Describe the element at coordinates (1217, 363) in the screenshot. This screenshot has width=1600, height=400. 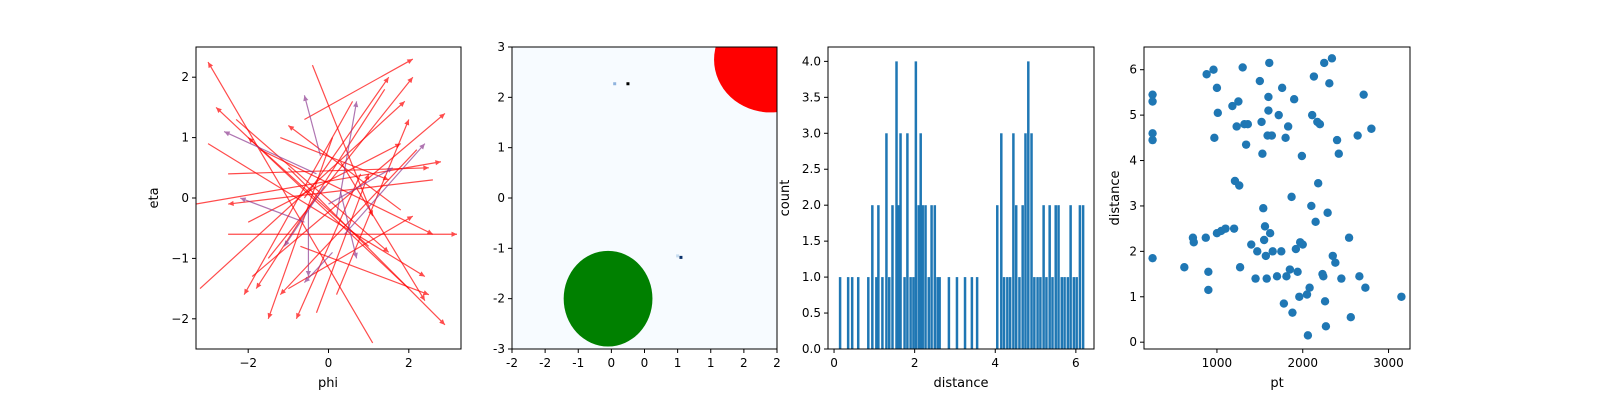
I see `scatter-x-tick-label: 1000` at that location.